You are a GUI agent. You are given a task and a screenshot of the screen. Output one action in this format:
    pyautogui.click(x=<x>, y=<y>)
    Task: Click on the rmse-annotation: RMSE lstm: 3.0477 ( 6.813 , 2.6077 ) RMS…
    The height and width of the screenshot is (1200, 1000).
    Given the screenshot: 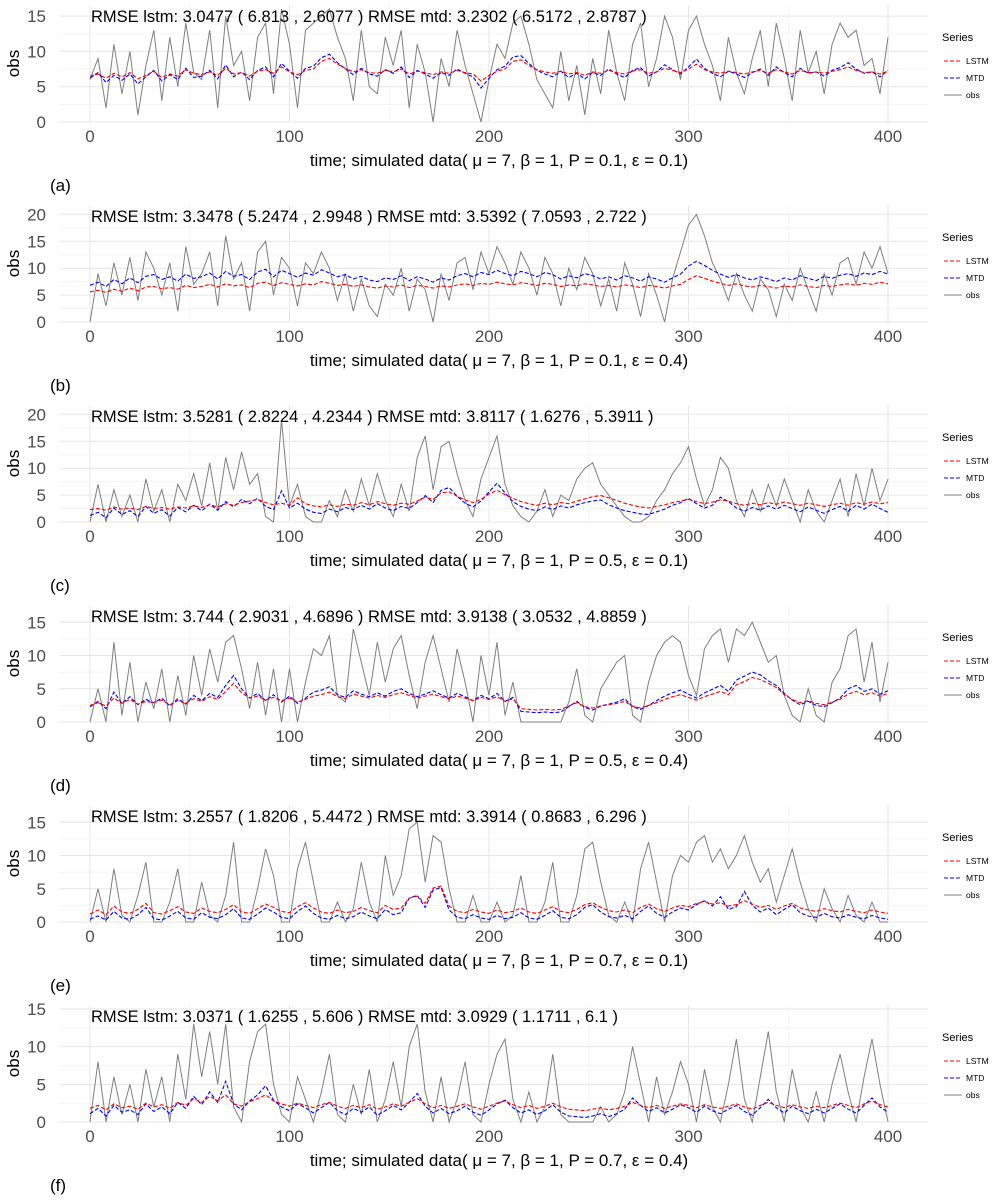 What is the action you would take?
    pyautogui.click(x=369, y=17)
    